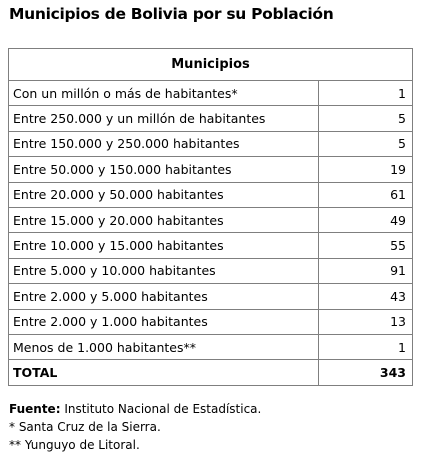  I want to click on total-row: TOTAL 343, so click(210, 372).